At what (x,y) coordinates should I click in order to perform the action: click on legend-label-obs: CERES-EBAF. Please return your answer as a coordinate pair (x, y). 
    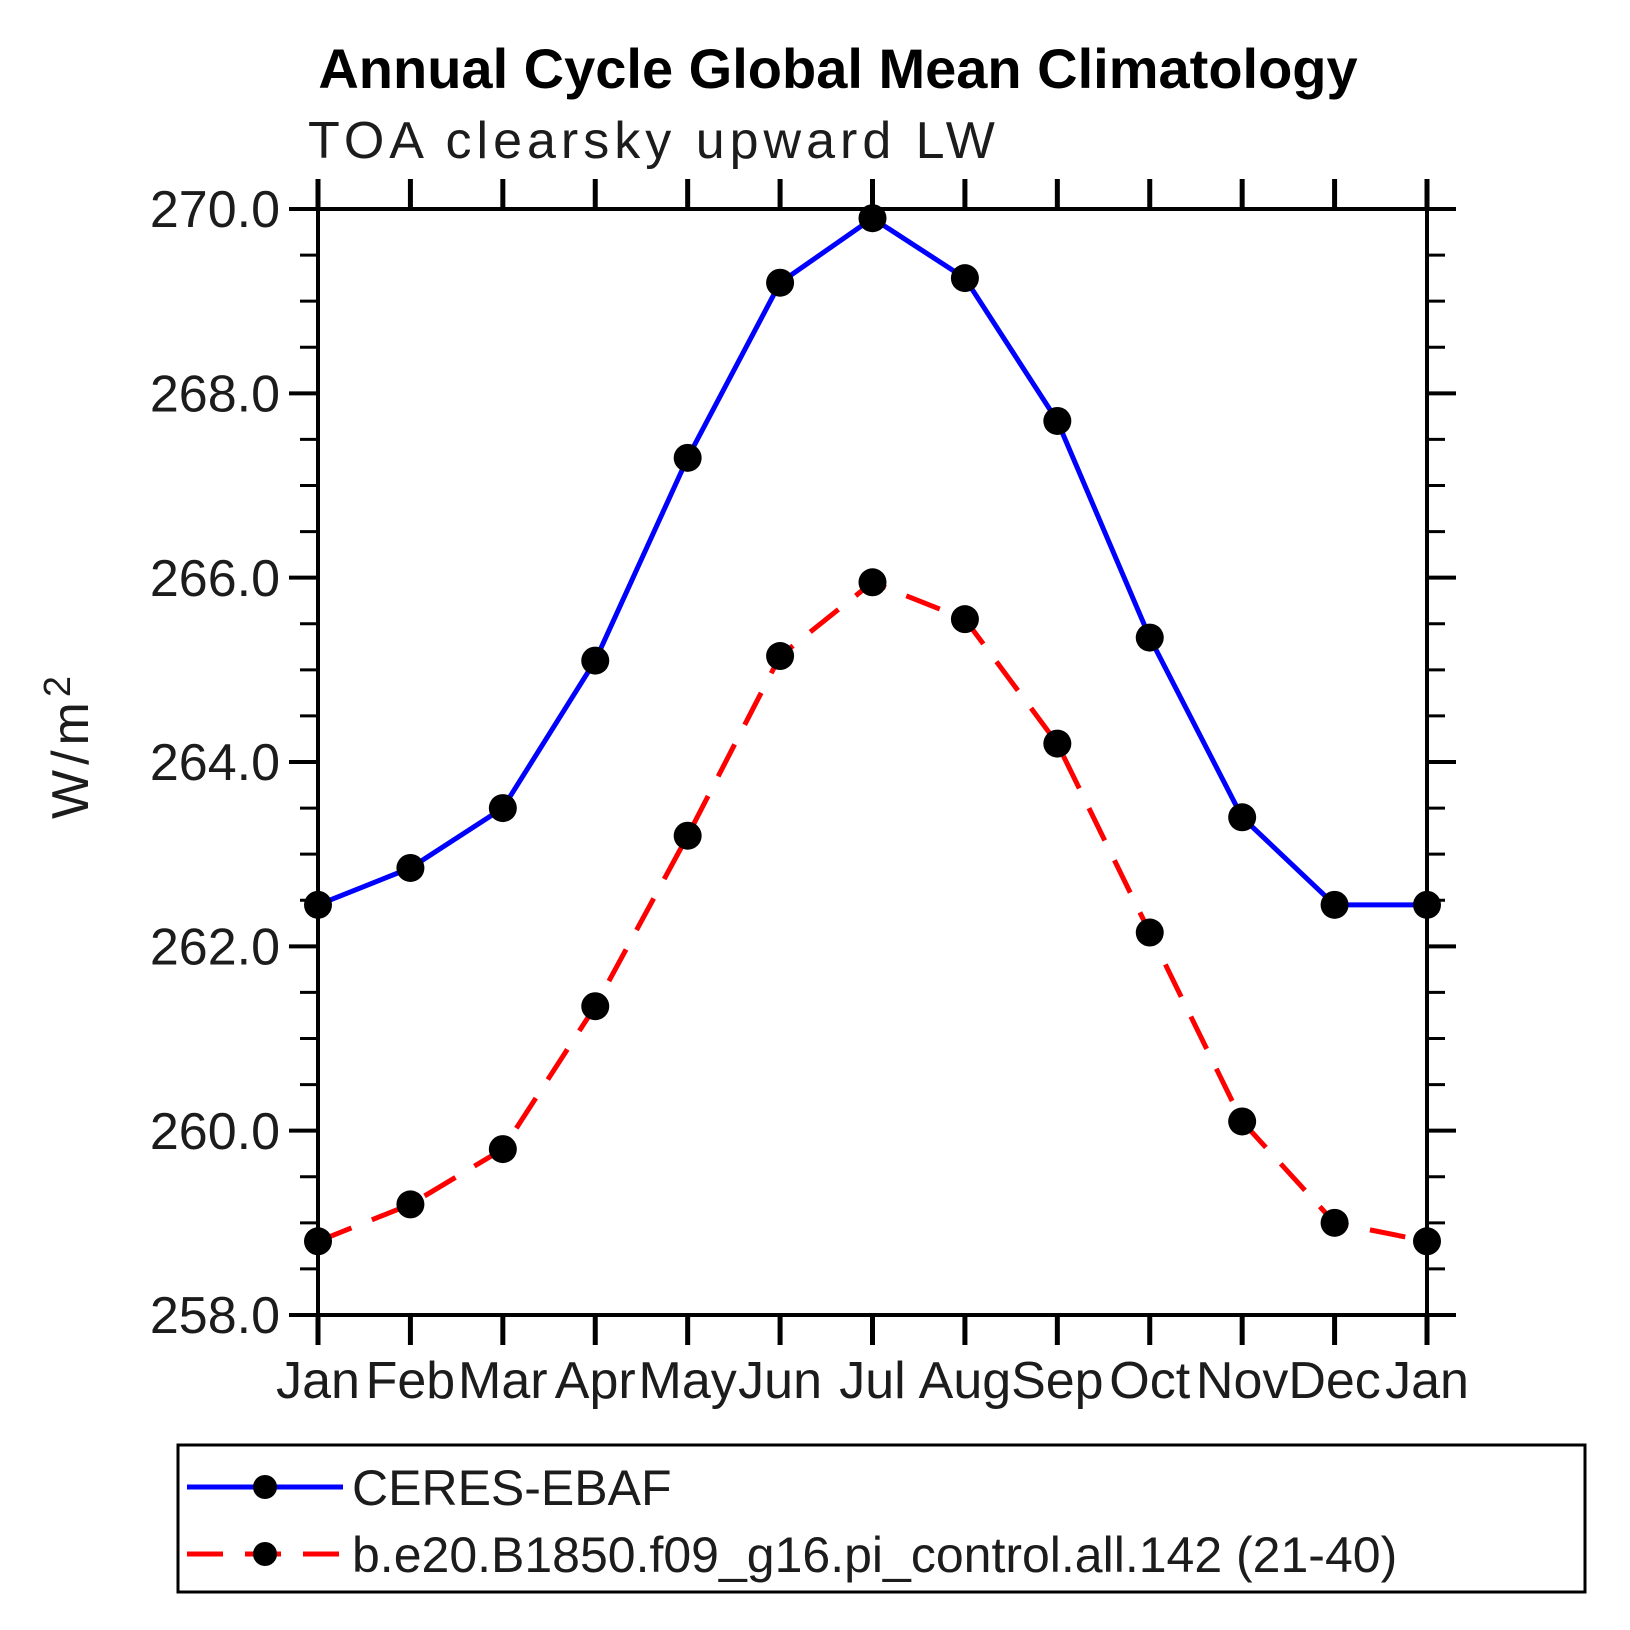
    Looking at the image, I should click on (512, 1488).